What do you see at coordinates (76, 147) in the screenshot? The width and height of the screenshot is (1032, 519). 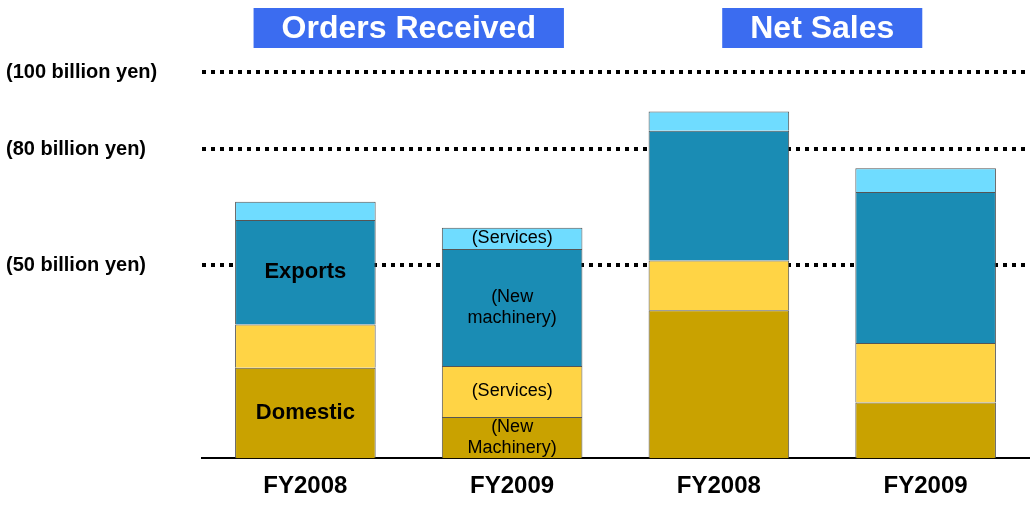 I see `y-tick-label: (80 billion yen)` at bounding box center [76, 147].